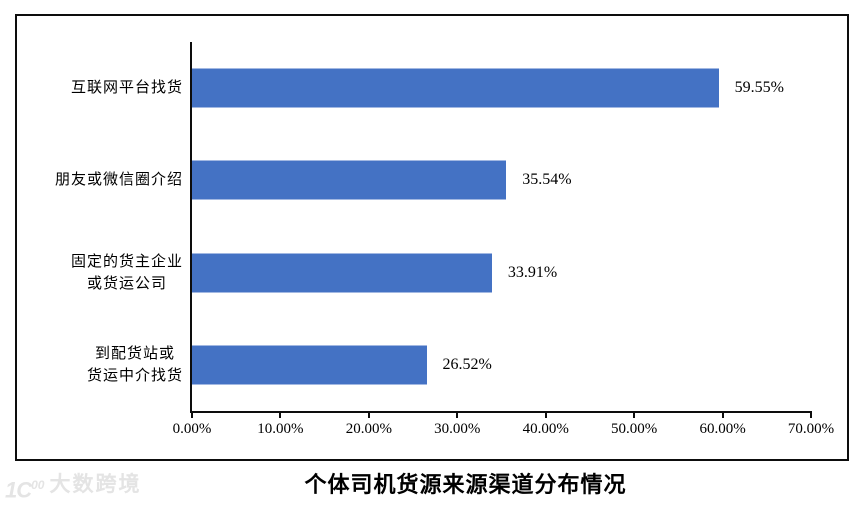 This screenshot has width=867, height=509. Describe the element at coordinates (547, 180) in the screenshot. I see `bar-value-label: 35.54%` at that location.